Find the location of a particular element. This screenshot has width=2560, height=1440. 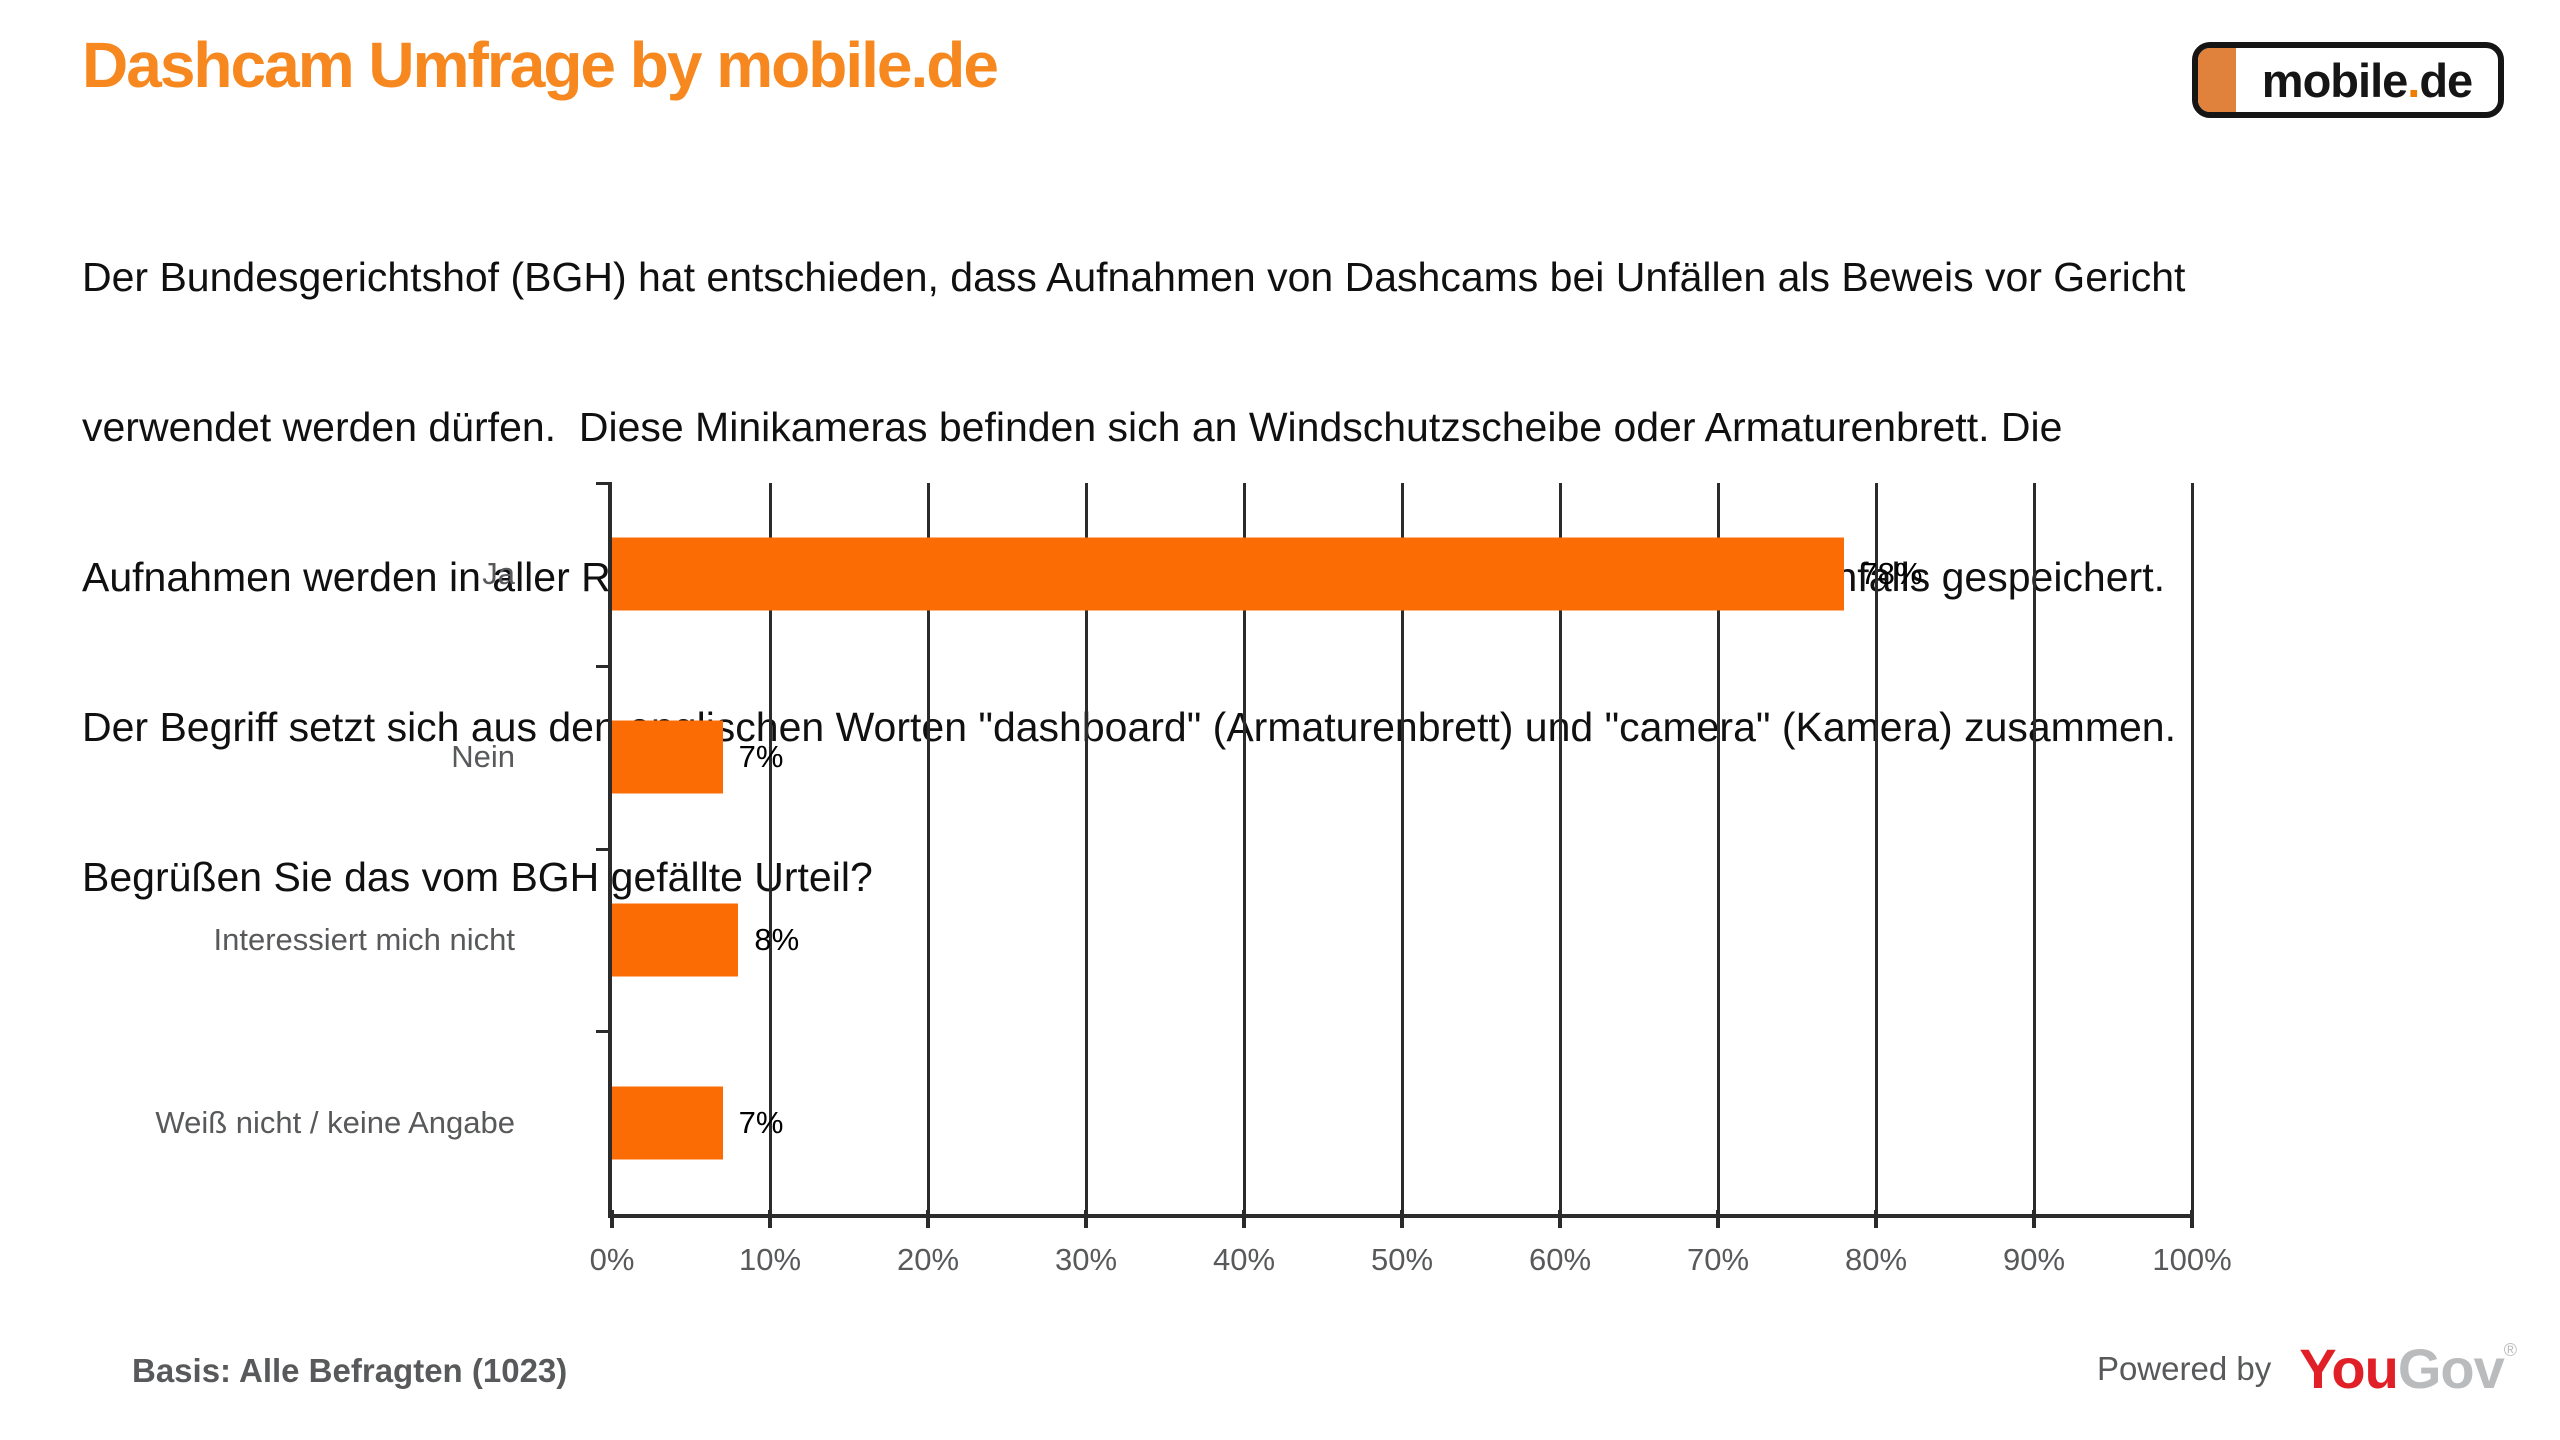

bar-row: 8% is located at coordinates (1402, 940).